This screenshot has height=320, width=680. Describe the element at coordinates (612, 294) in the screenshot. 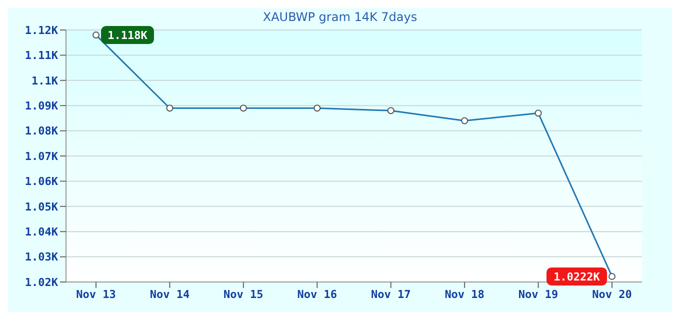

I see `x-tick-label: Nov 20` at that location.